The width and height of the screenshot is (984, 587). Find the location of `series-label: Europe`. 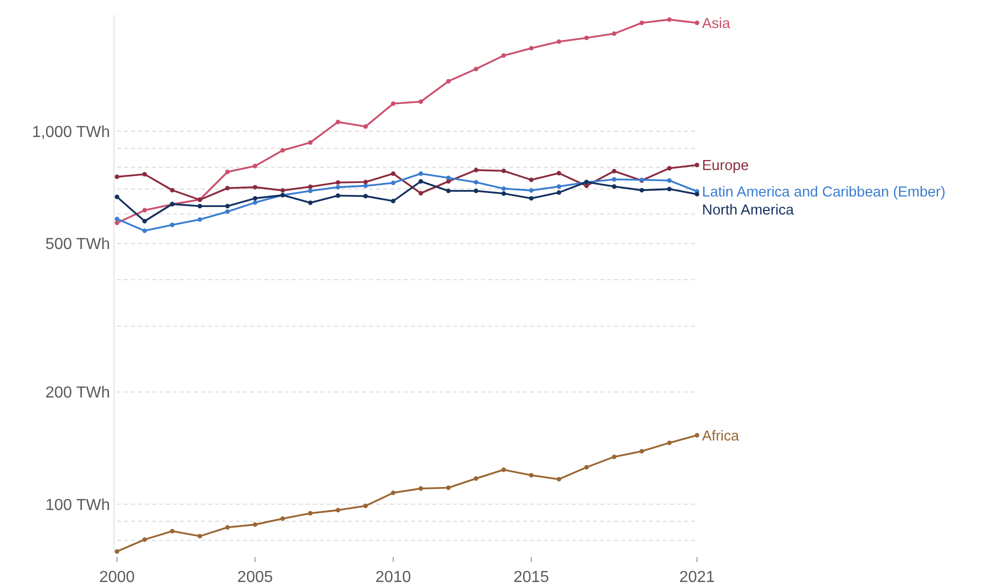

series-label: Europe is located at coordinates (725, 166).